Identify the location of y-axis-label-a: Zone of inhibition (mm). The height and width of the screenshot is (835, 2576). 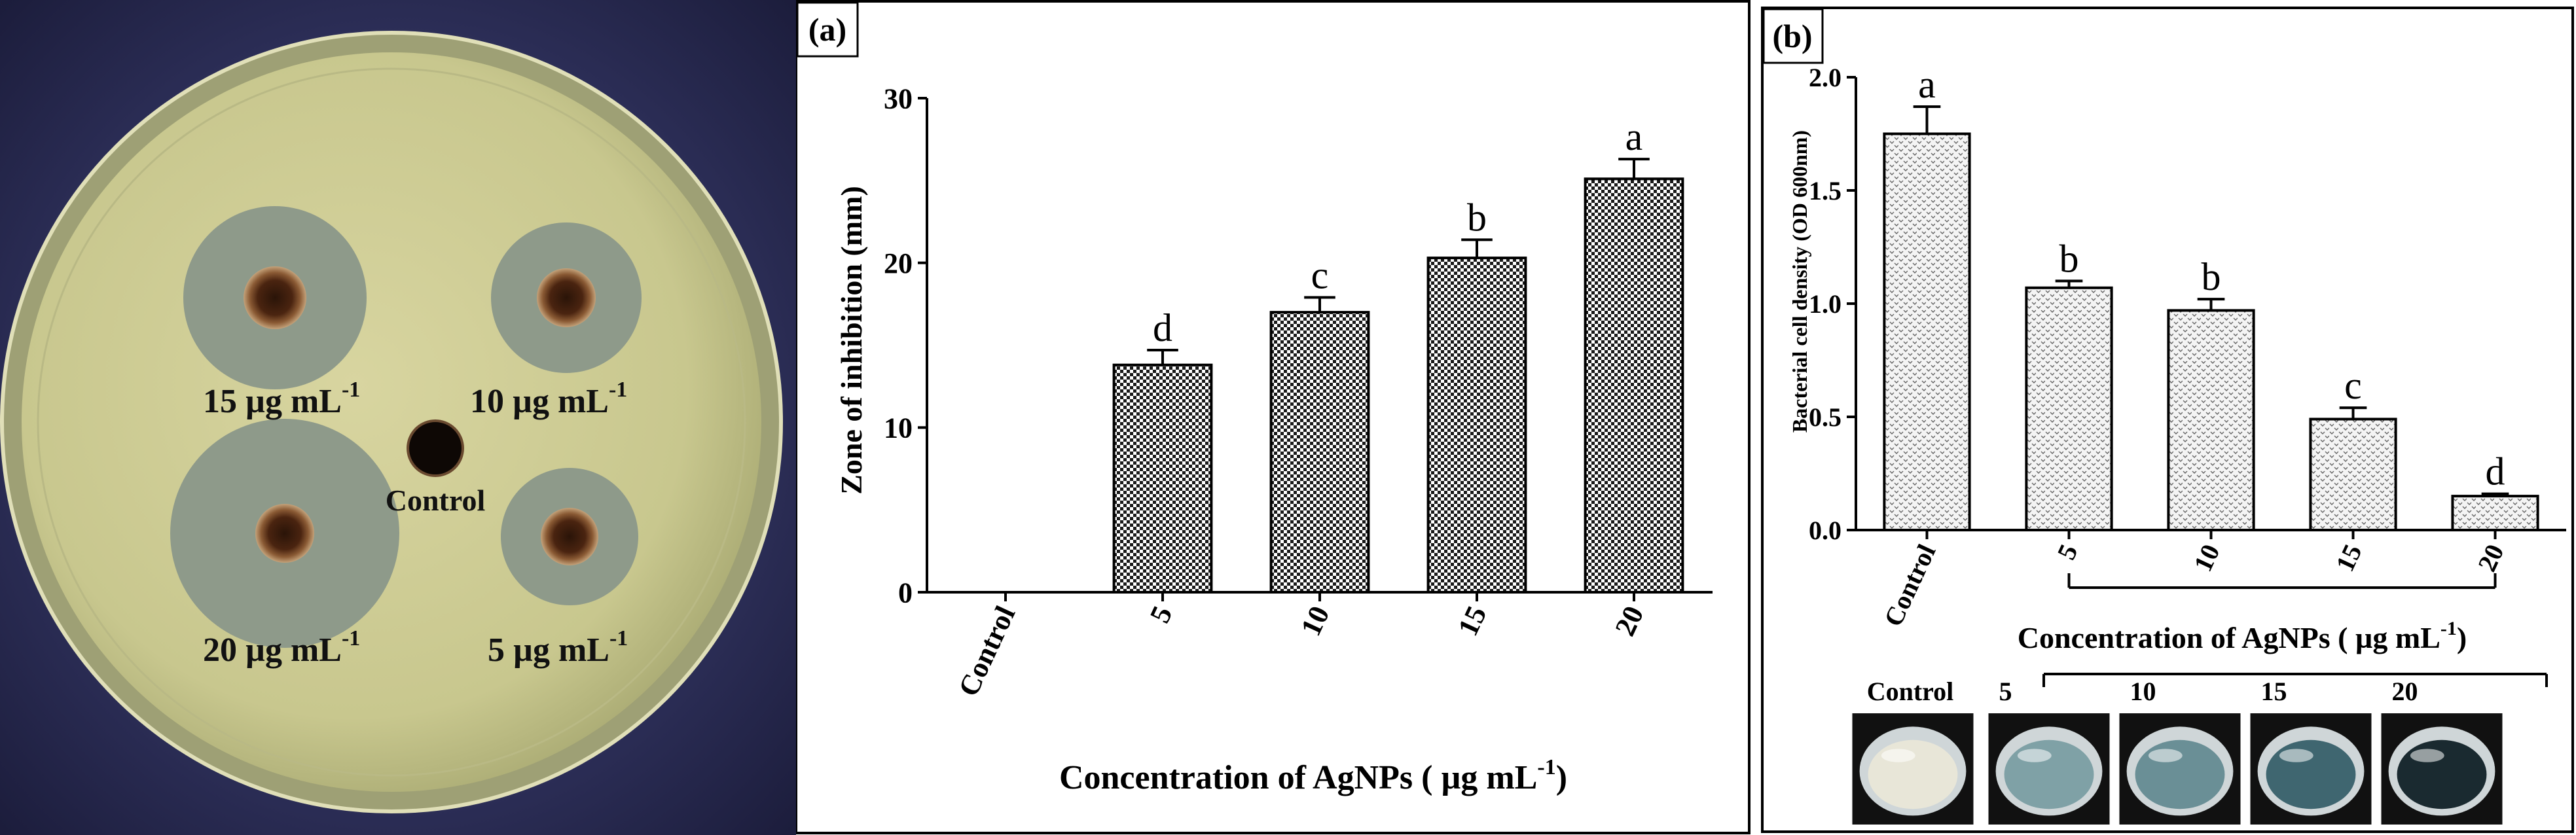
(851, 340).